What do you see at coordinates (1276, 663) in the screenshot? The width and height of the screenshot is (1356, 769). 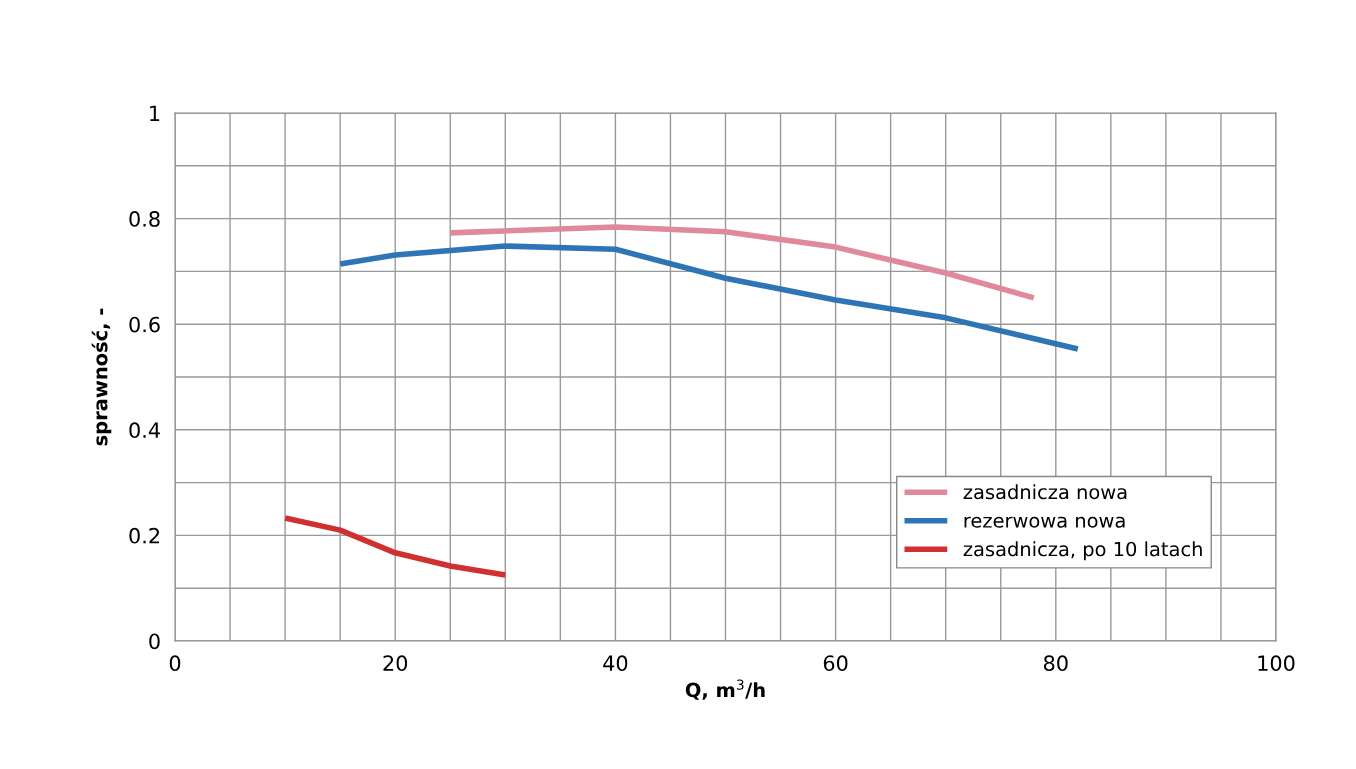 I see `x-tick-label: 100` at bounding box center [1276, 663].